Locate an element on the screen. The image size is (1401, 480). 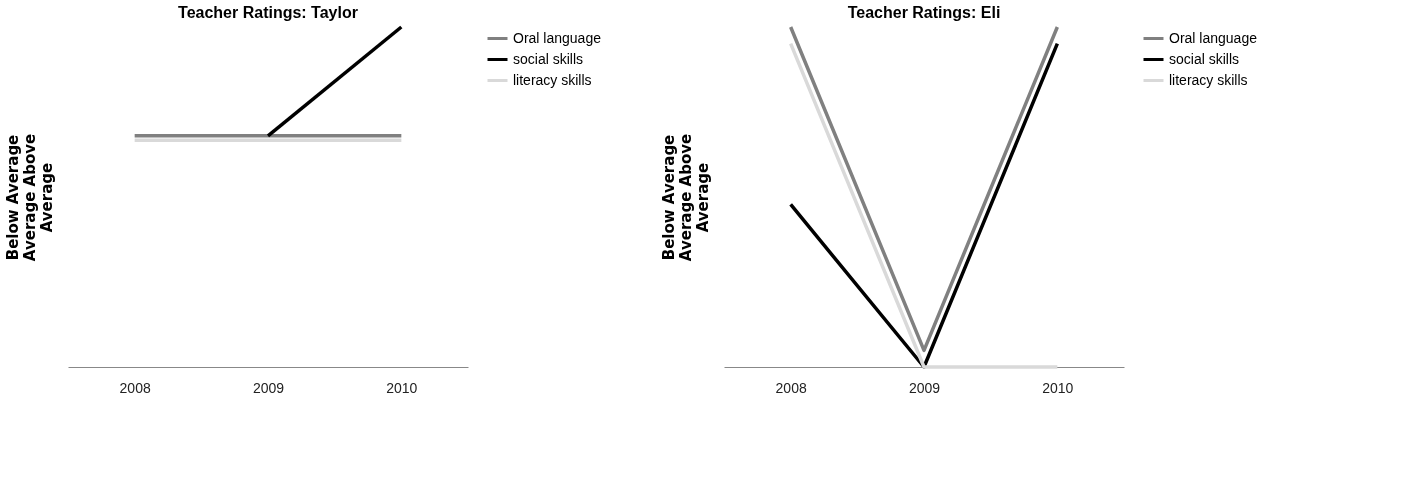
chart-title: Teacher Ratings: Taylor is located at coordinates (268, 13).